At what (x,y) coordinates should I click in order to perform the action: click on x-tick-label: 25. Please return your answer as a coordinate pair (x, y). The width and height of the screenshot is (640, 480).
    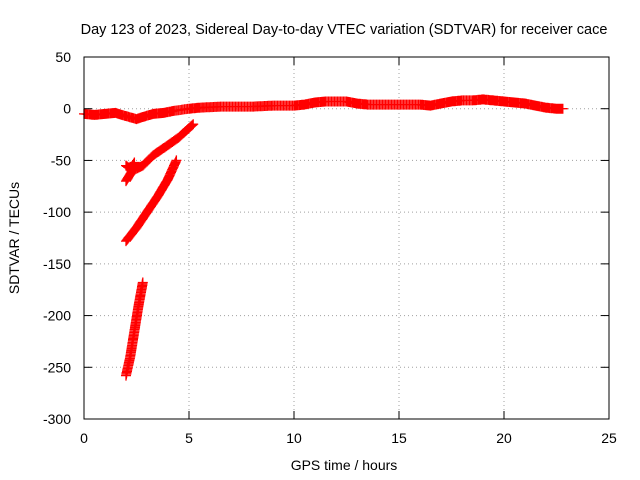
    Looking at the image, I should click on (609, 438).